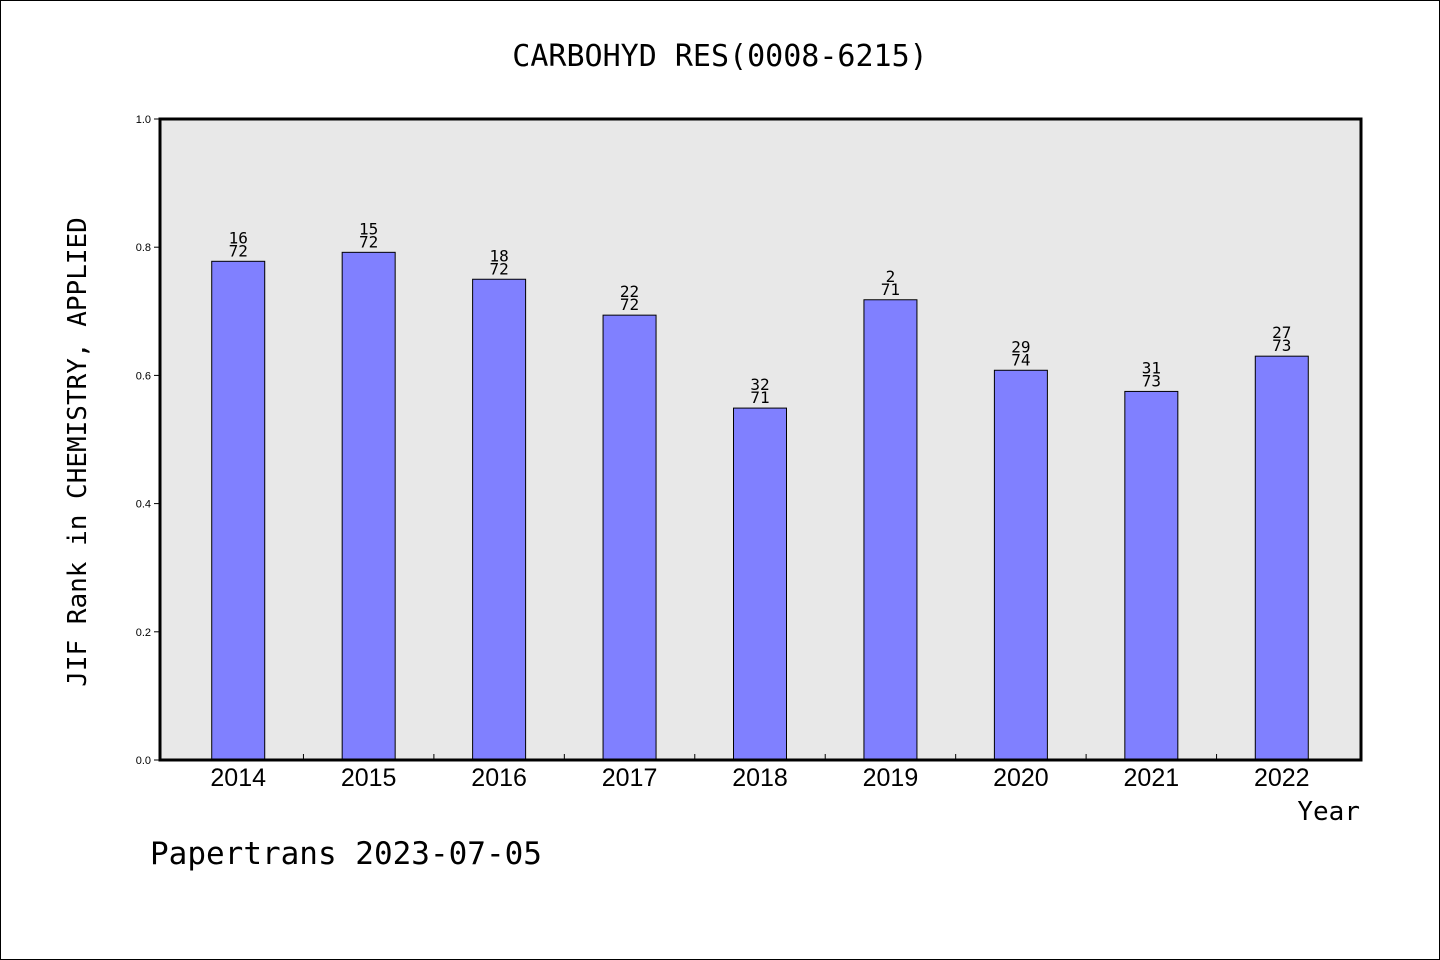  Describe the element at coordinates (368, 228) in the screenshot. I see `bar-rank-label: 15` at that location.